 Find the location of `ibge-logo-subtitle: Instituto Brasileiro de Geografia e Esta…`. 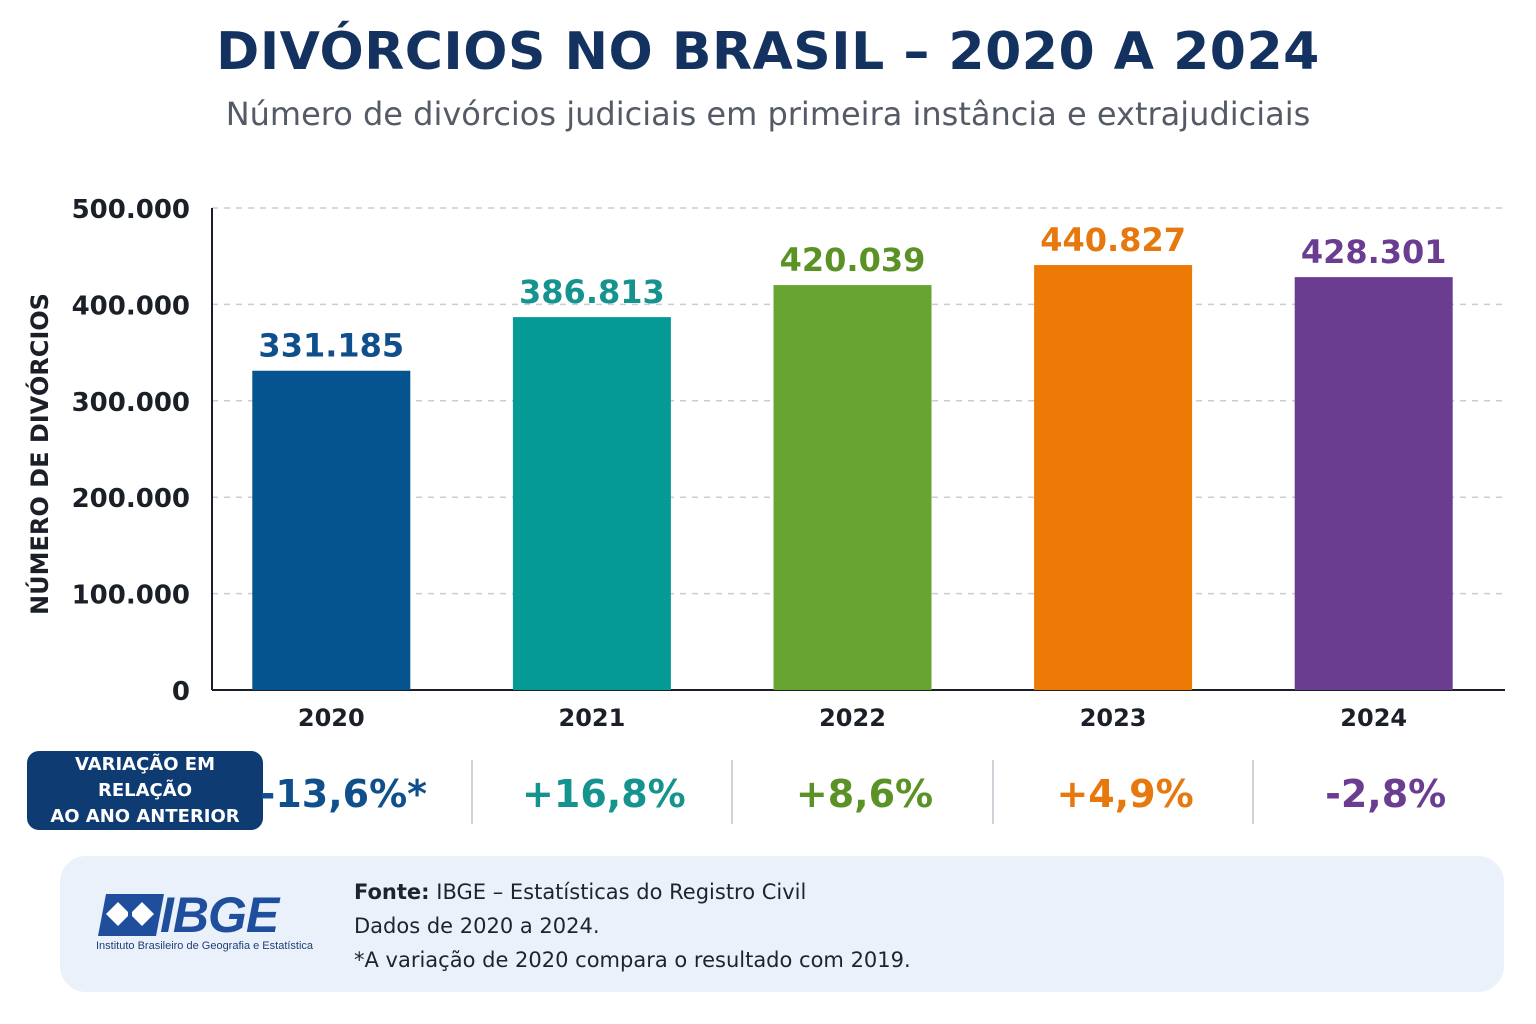

ibge-logo-subtitle: Instituto Brasileiro de Geografia e Esta… is located at coordinates (205, 946).